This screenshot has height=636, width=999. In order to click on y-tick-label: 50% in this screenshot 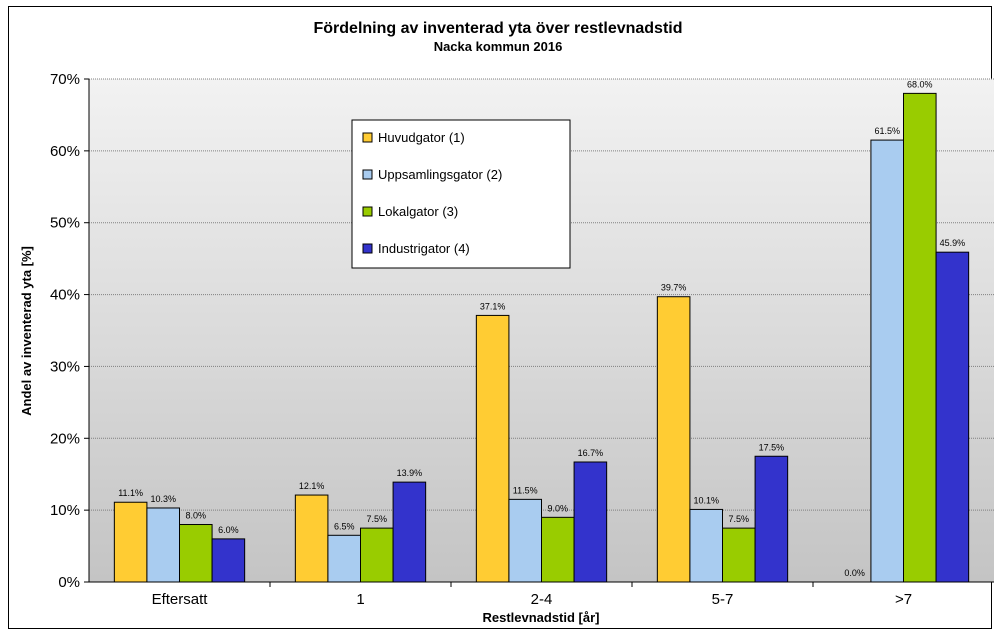, I will do `click(65, 223)`.